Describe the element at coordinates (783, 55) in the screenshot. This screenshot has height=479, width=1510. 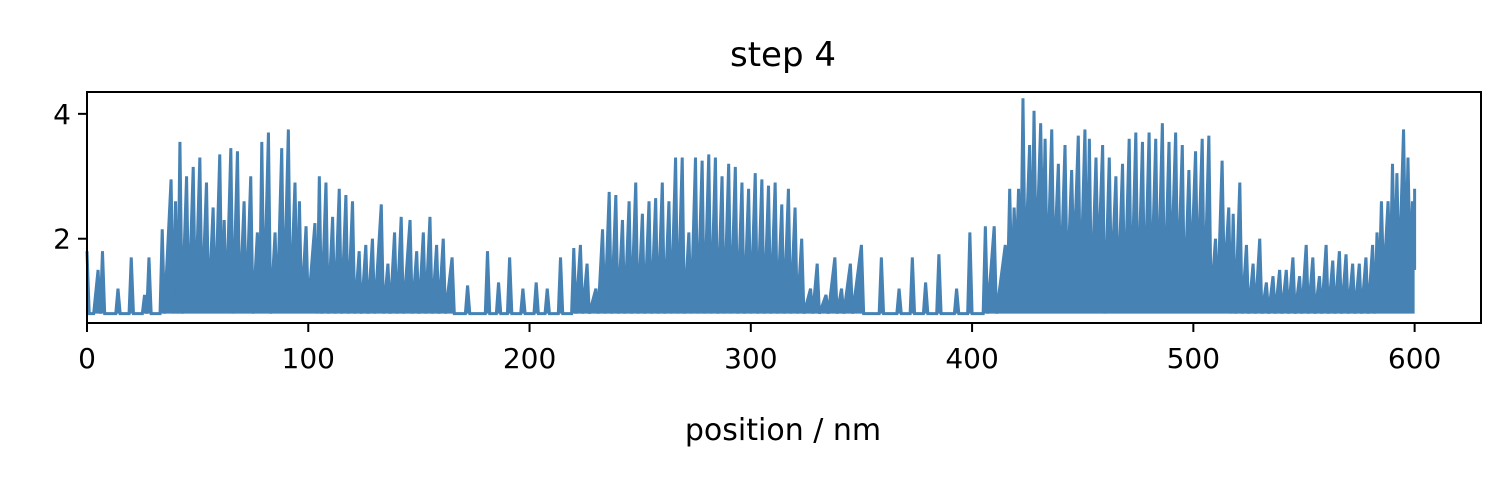
I see `chart-title: step 4` at that location.